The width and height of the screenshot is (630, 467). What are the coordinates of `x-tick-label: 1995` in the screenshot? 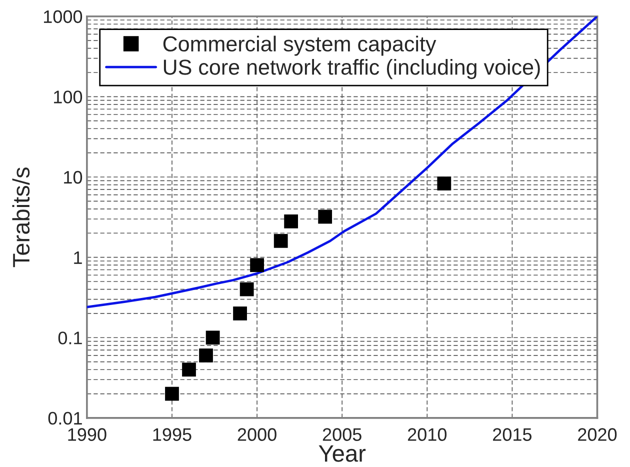 It's located at (172, 434).